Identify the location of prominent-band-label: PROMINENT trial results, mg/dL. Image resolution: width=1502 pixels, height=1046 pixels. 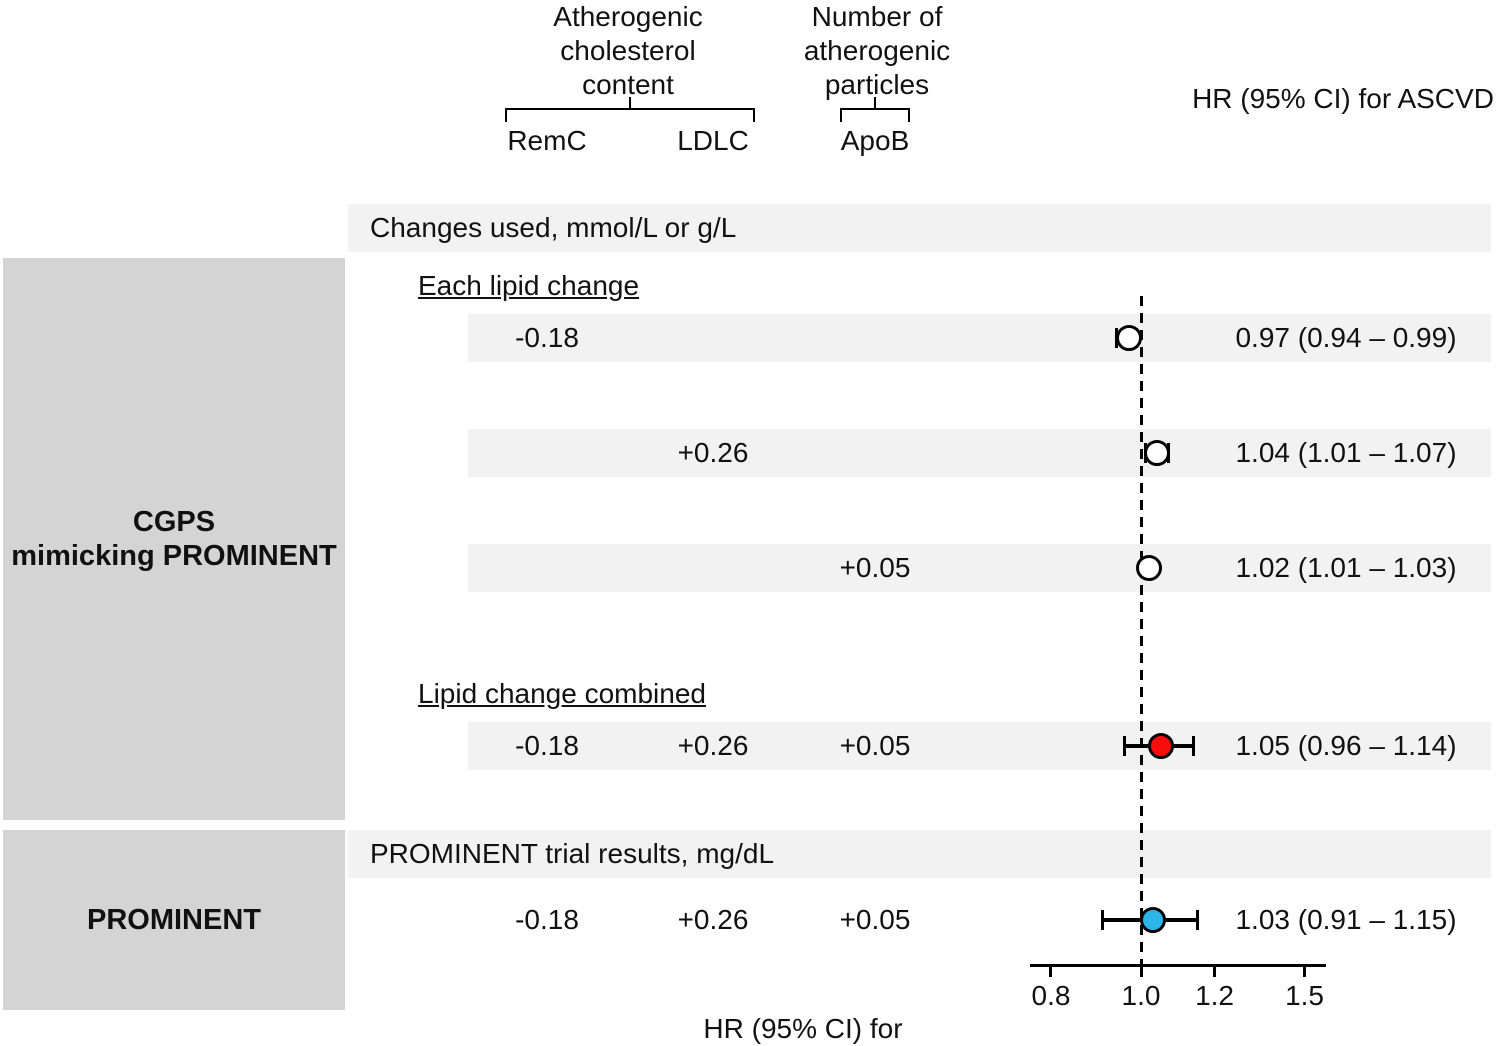
(572, 853).